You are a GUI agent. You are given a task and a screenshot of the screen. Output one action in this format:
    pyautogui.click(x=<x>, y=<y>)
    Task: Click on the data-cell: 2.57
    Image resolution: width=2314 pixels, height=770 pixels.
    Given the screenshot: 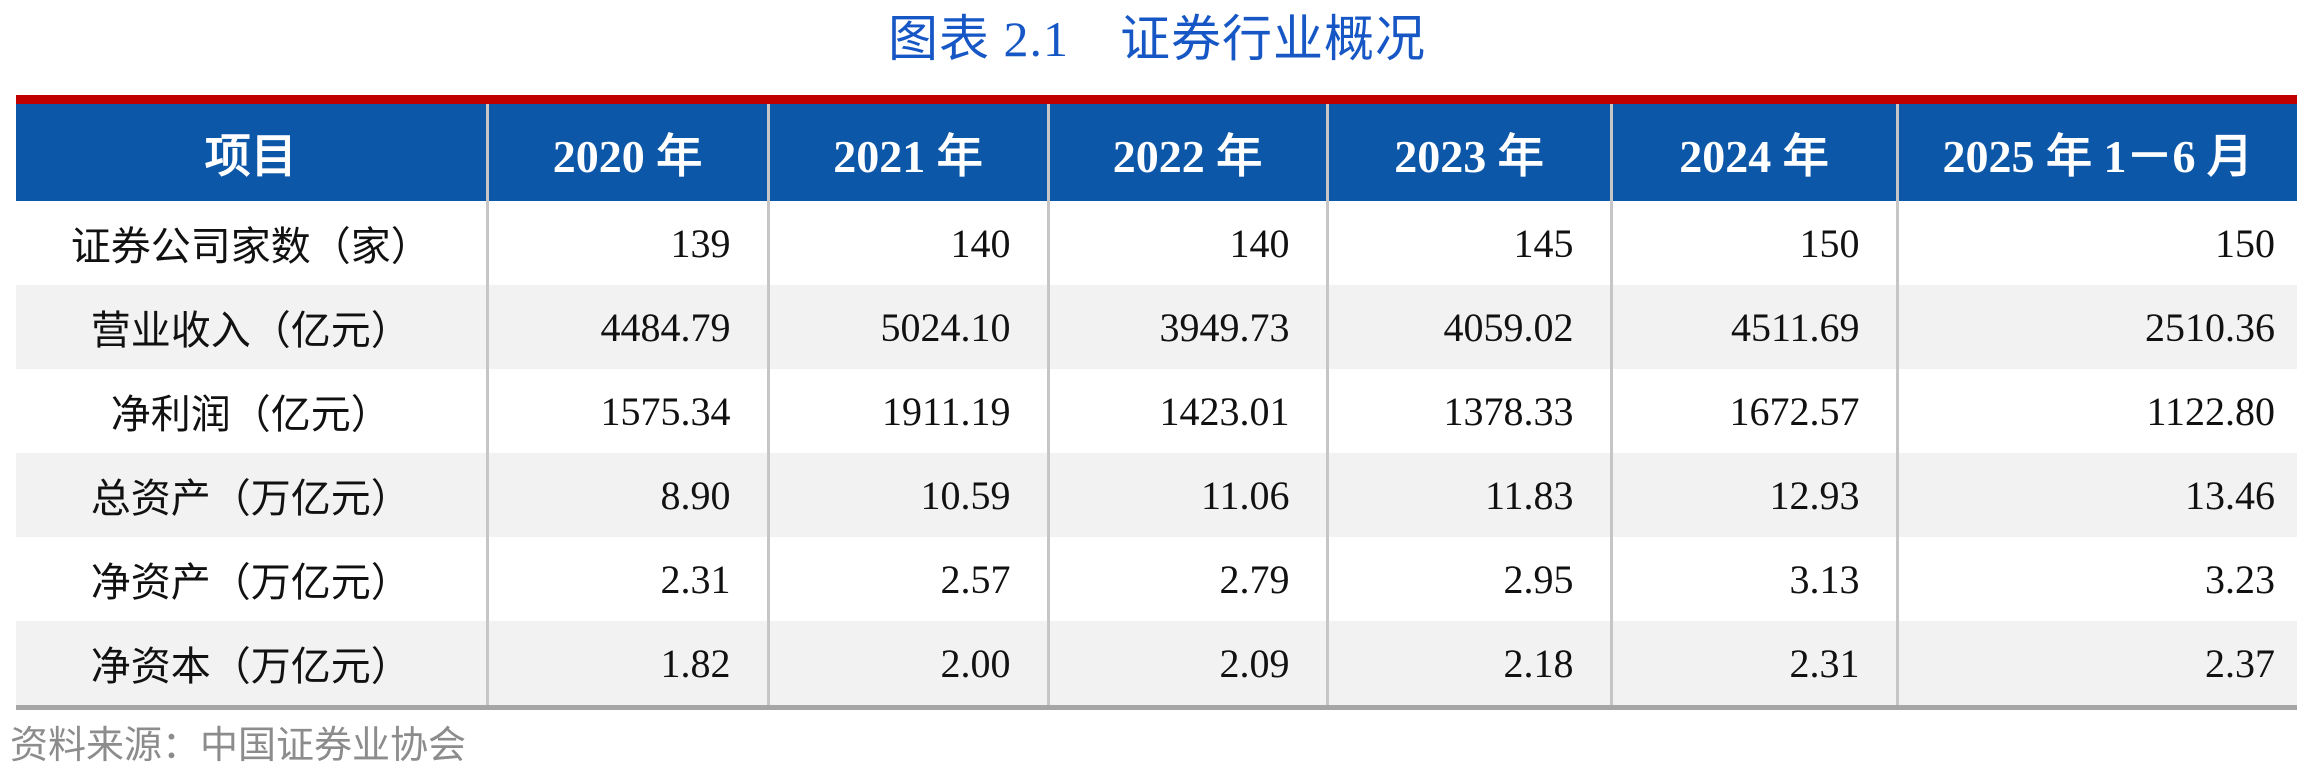 What is the action you would take?
    pyautogui.click(x=909, y=579)
    